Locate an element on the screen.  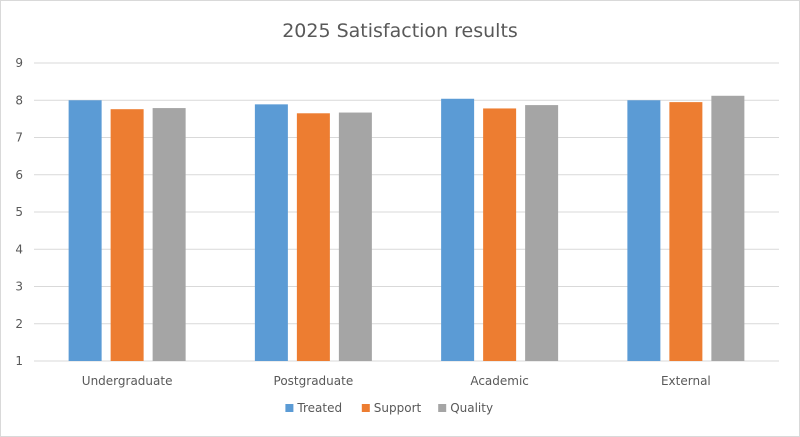
y-tick-label: 9 is located at coordinates (19, 63).